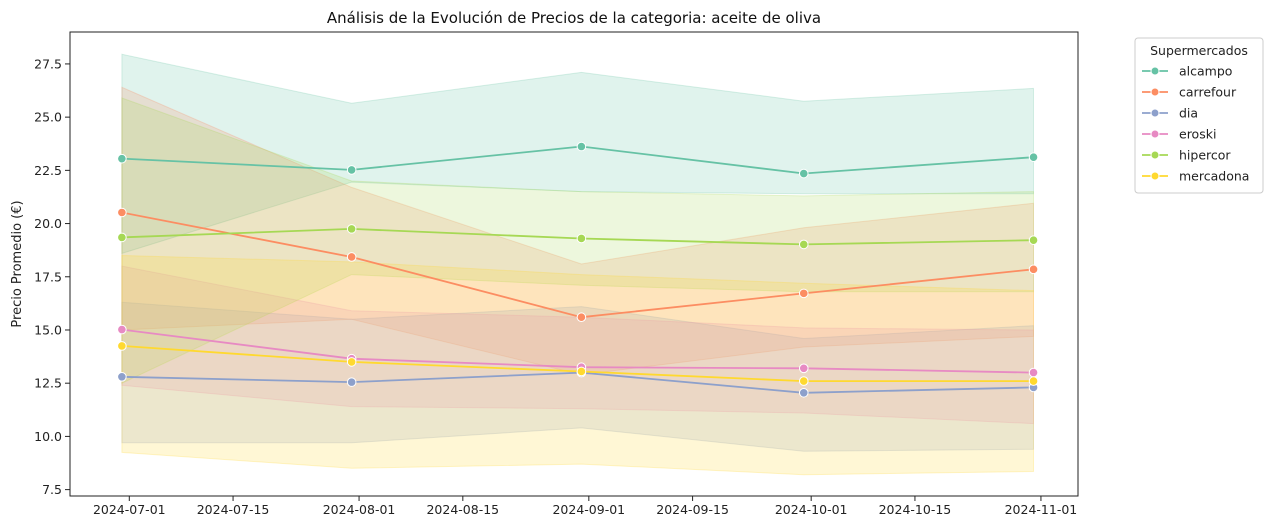  What do you see at coordinates (1205, 155) in the screenshot?
I see `legend-label: hipercor` at bounding box center [1205, 155].